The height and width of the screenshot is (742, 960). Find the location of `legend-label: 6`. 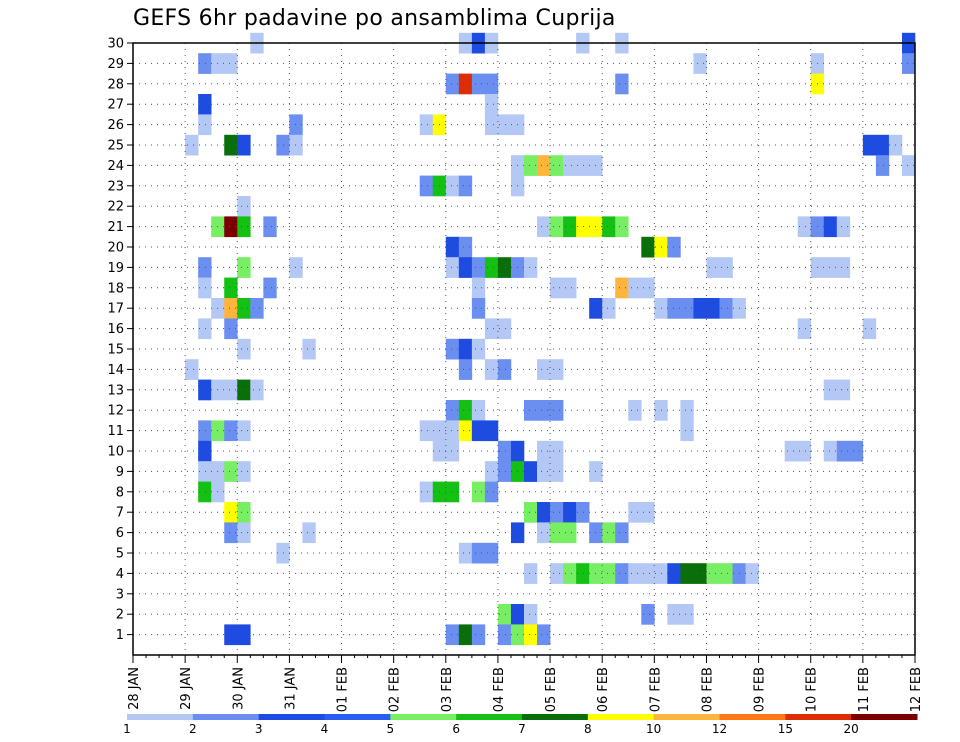

legend-label: 6 is located at coordinates (456, 729).